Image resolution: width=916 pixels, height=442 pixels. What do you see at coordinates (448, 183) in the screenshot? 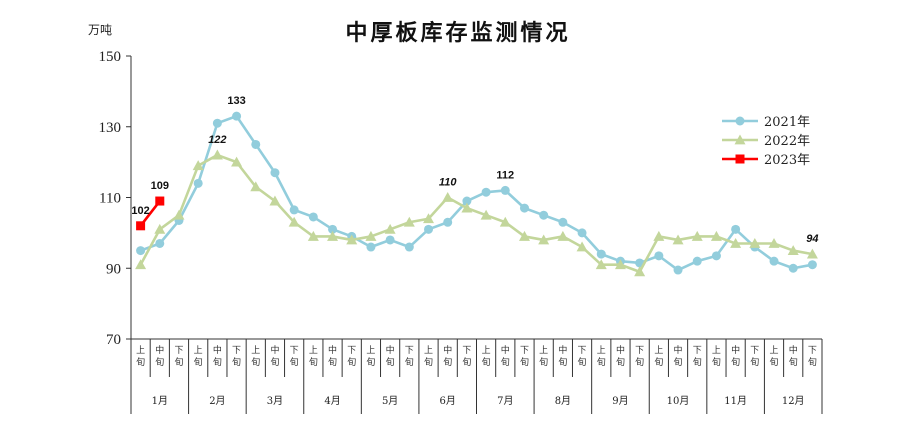
I see `data-label: 110` at bounding box center [448, 183].